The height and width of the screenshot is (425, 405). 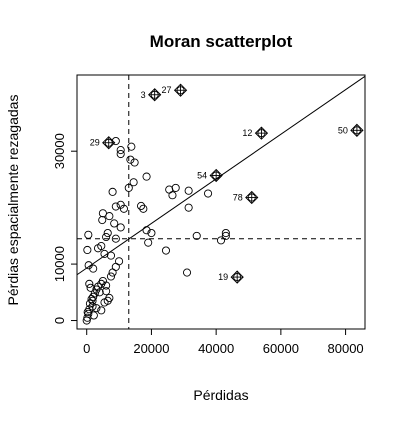 I want to click on y-axis-label: Pérdias espacialmente rezagadas, so click(x=13, y=200).